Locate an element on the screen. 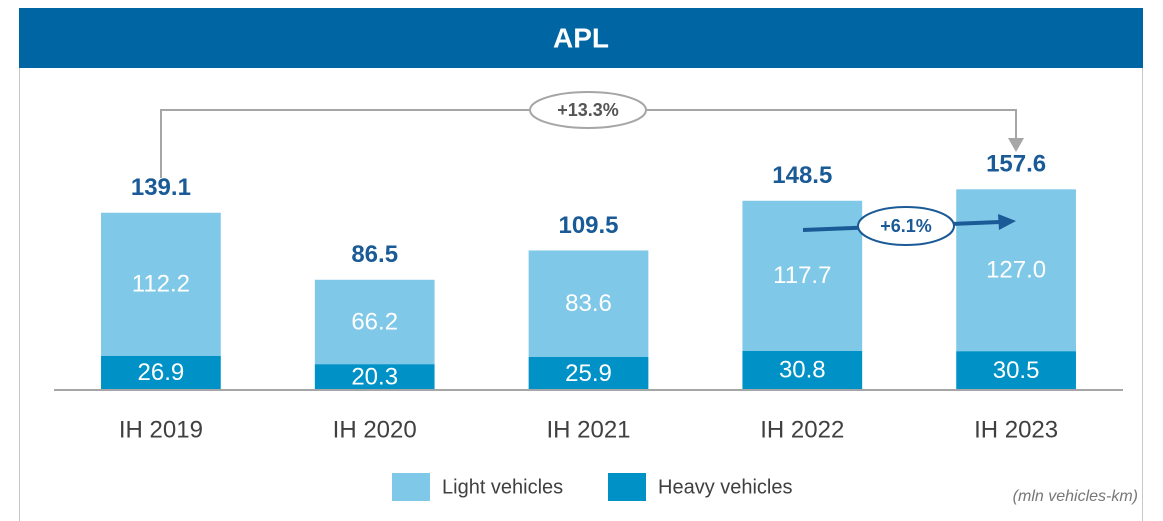 This screenshot has height=521, width=1163. header-bar is located at coordinates (581, 38).